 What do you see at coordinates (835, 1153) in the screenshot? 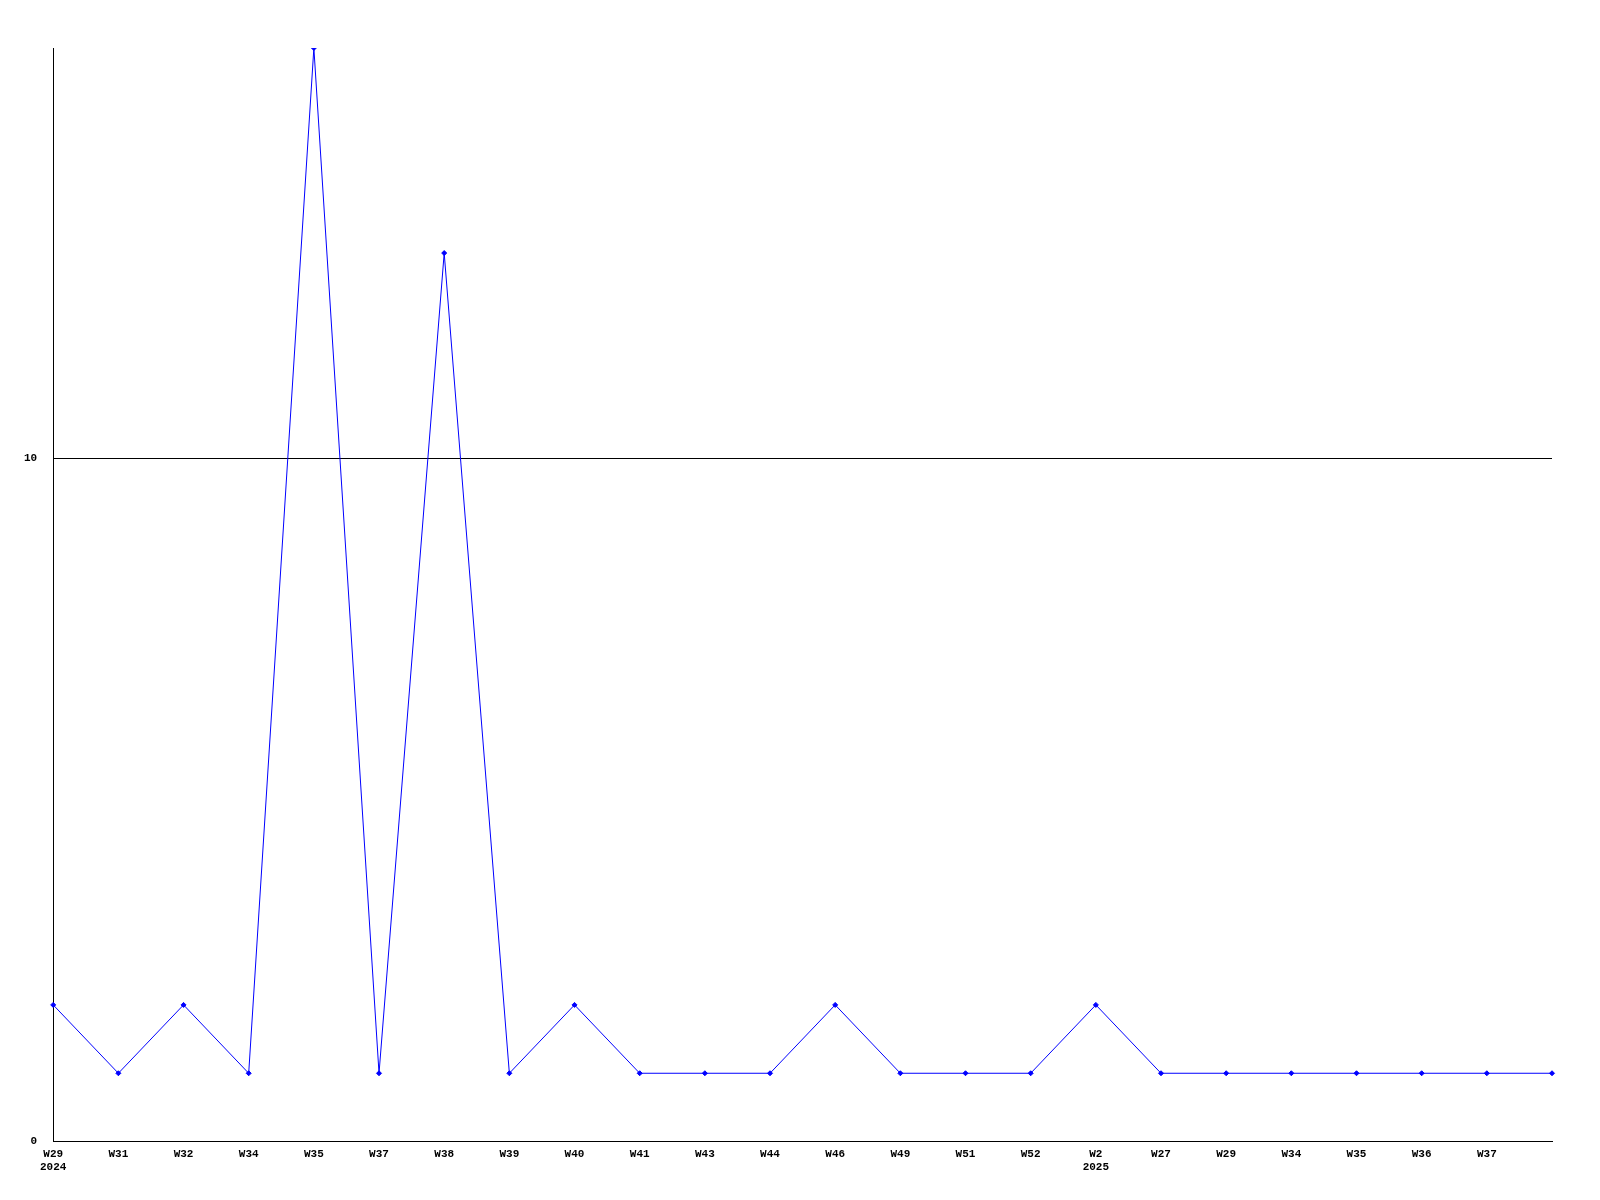
I see `x-tick-label: W46` at bounding box center [835, 1153].